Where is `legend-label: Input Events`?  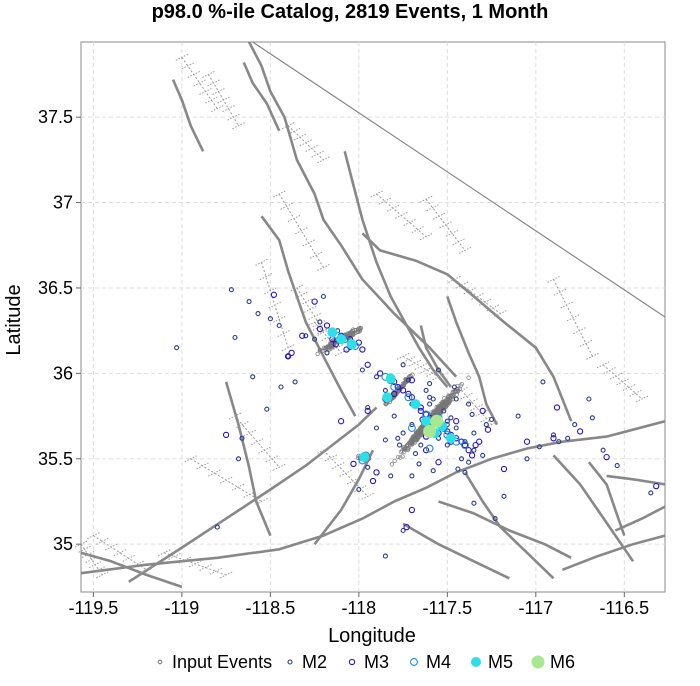 legend-label: Input Events is located at coordinates (222, 662).